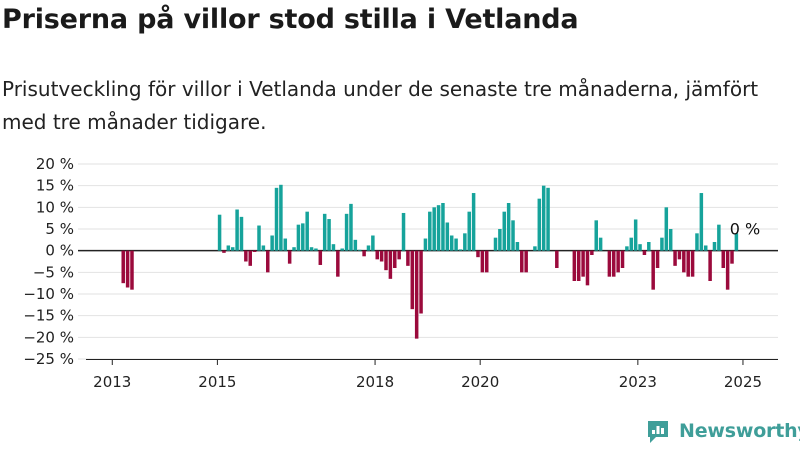 The image size is (800, 450). I want to click on y-tick-label: 0 %, so click(59, 251).